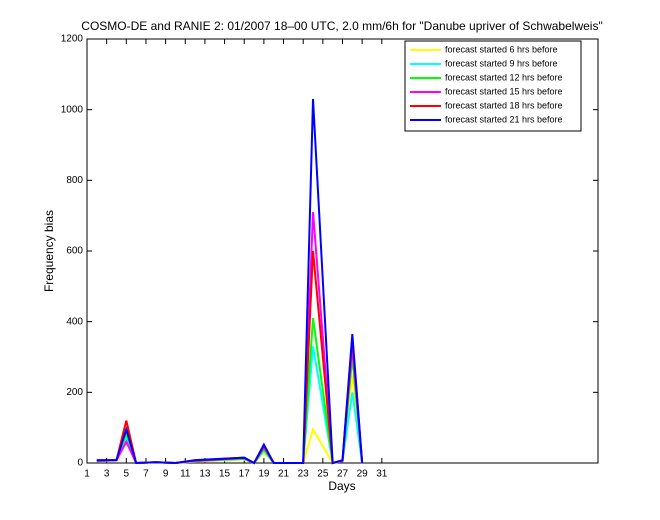 Image resolution: width=660 pixels, height=520 pixels. What do you see at coordinates (127, 474) in the screenshot?
I see `x-tick-label: 5` at bounding box center [127, 474].